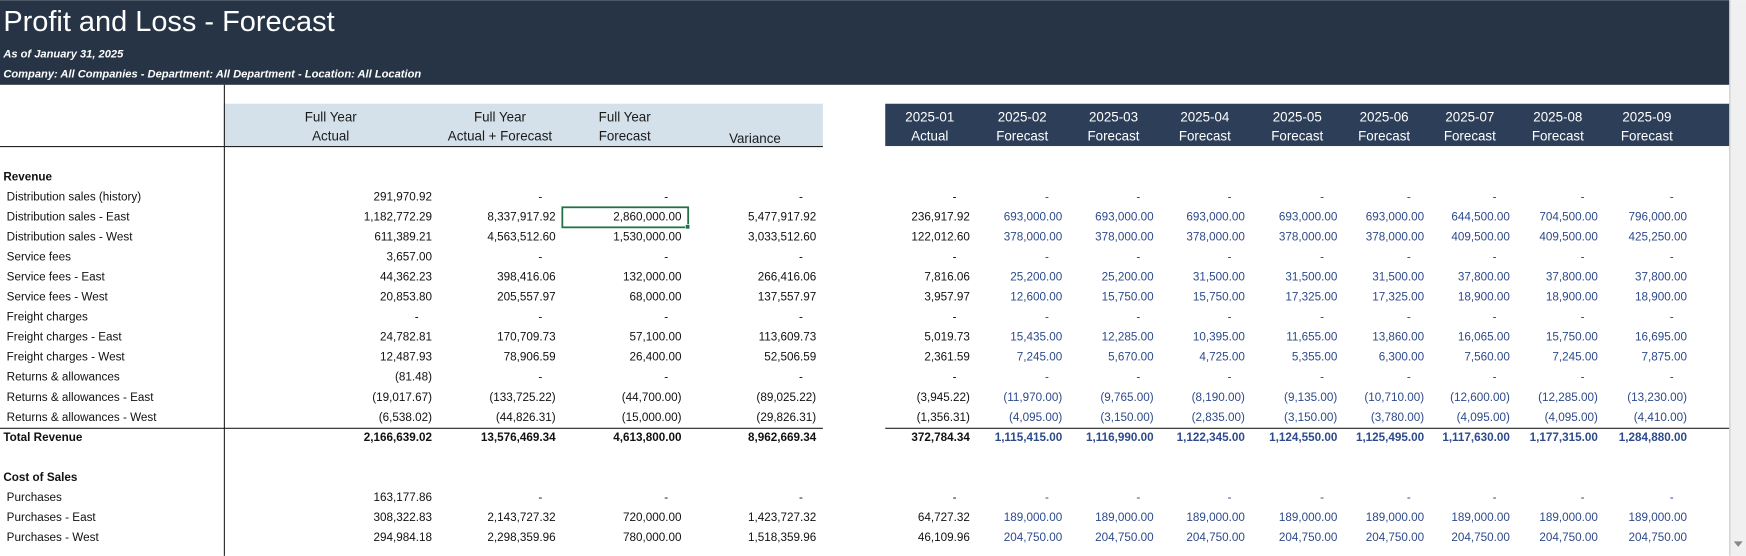 Image resolution: width=1746 pixels, height=556 pixels. What do you see at coordinates (1657, 397) in the screenshot?
I see `cell-value: (13,230.00)` at bounding box center [1657, 397].